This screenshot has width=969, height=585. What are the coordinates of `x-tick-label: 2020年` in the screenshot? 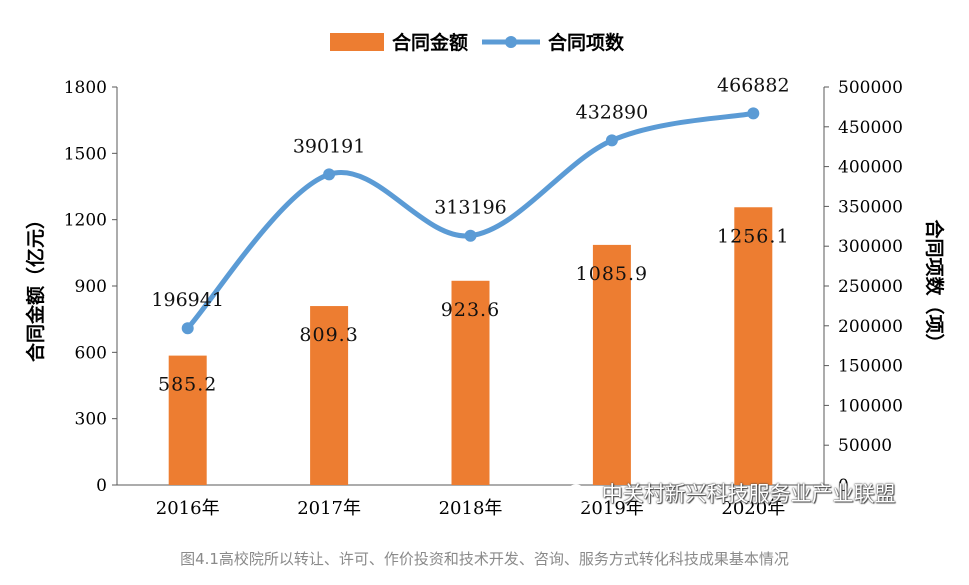 It's located at (753, 508).